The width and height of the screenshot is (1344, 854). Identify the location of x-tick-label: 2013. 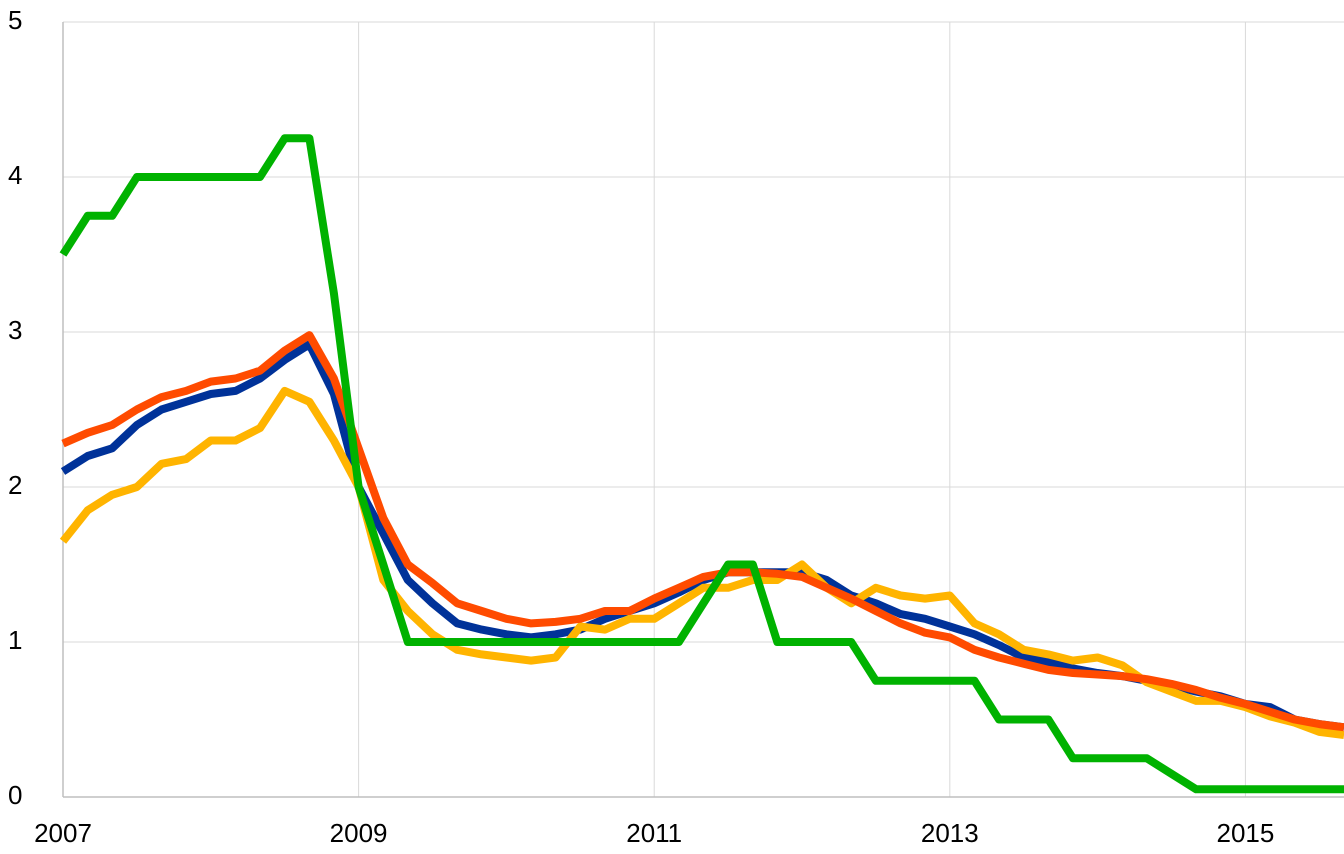
(950, 833).